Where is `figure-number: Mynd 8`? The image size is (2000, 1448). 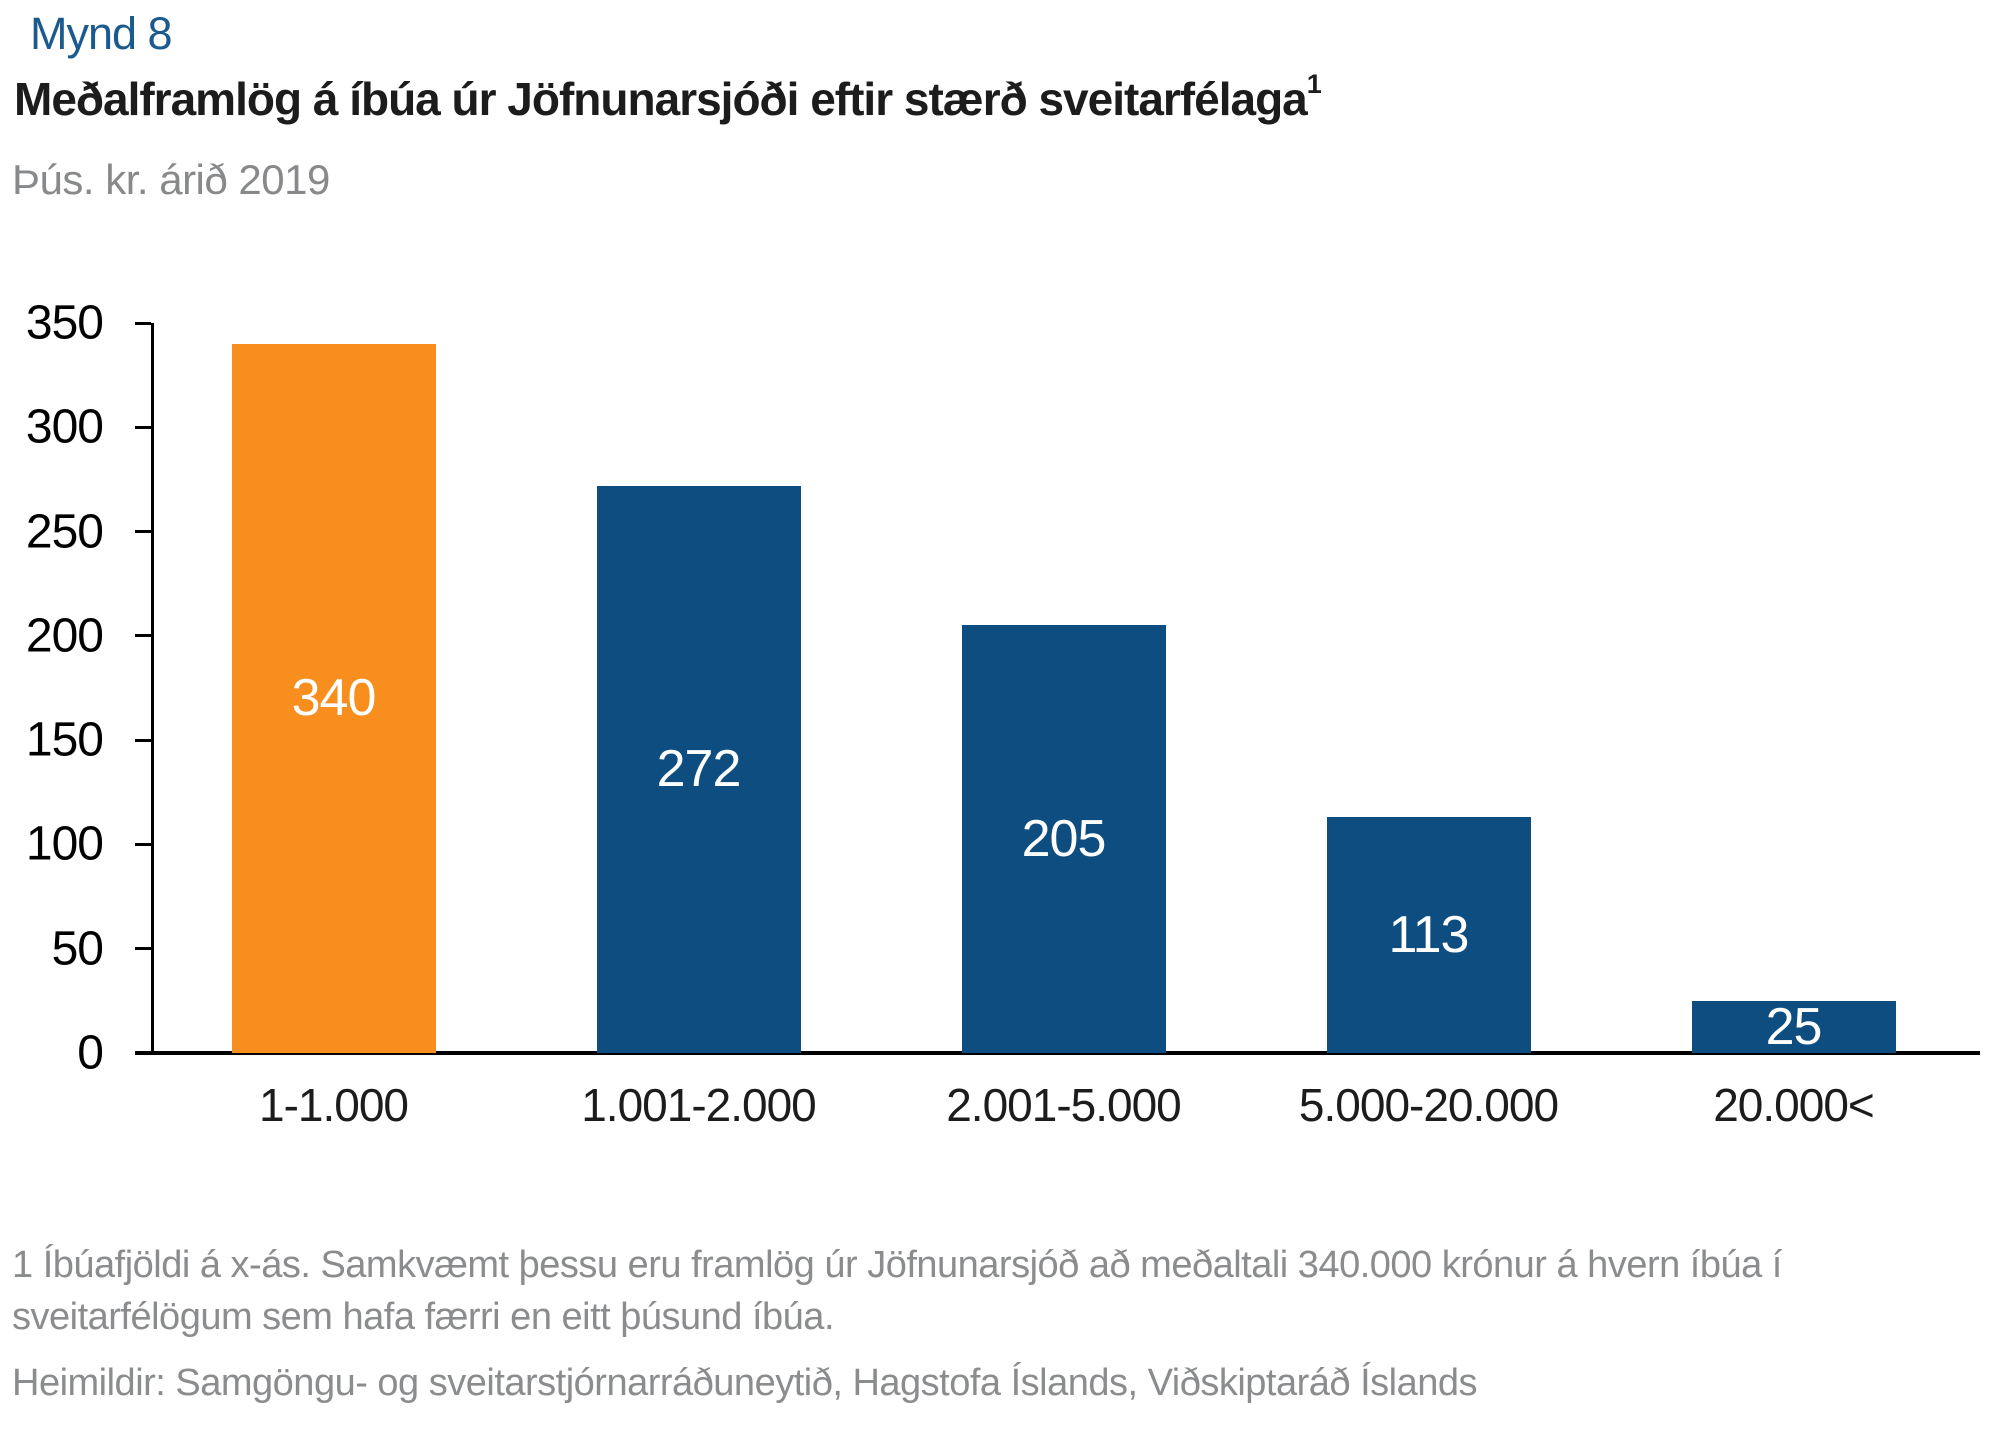 figure-number: Mynd 8 is located at coordinates (101, 33).